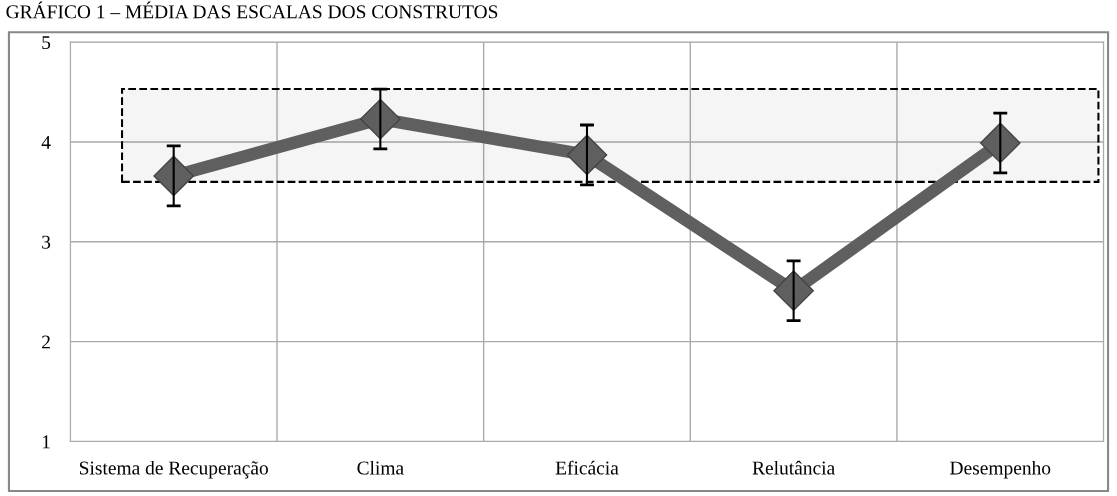  I want to click on x-tick-label: Eficácia, so click(587, 467).